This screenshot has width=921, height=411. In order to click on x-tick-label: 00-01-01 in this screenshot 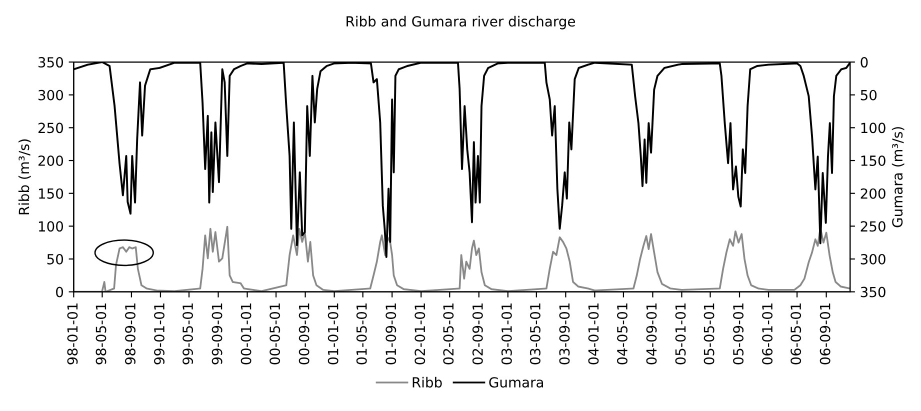, I will do `click(246, 334)`.